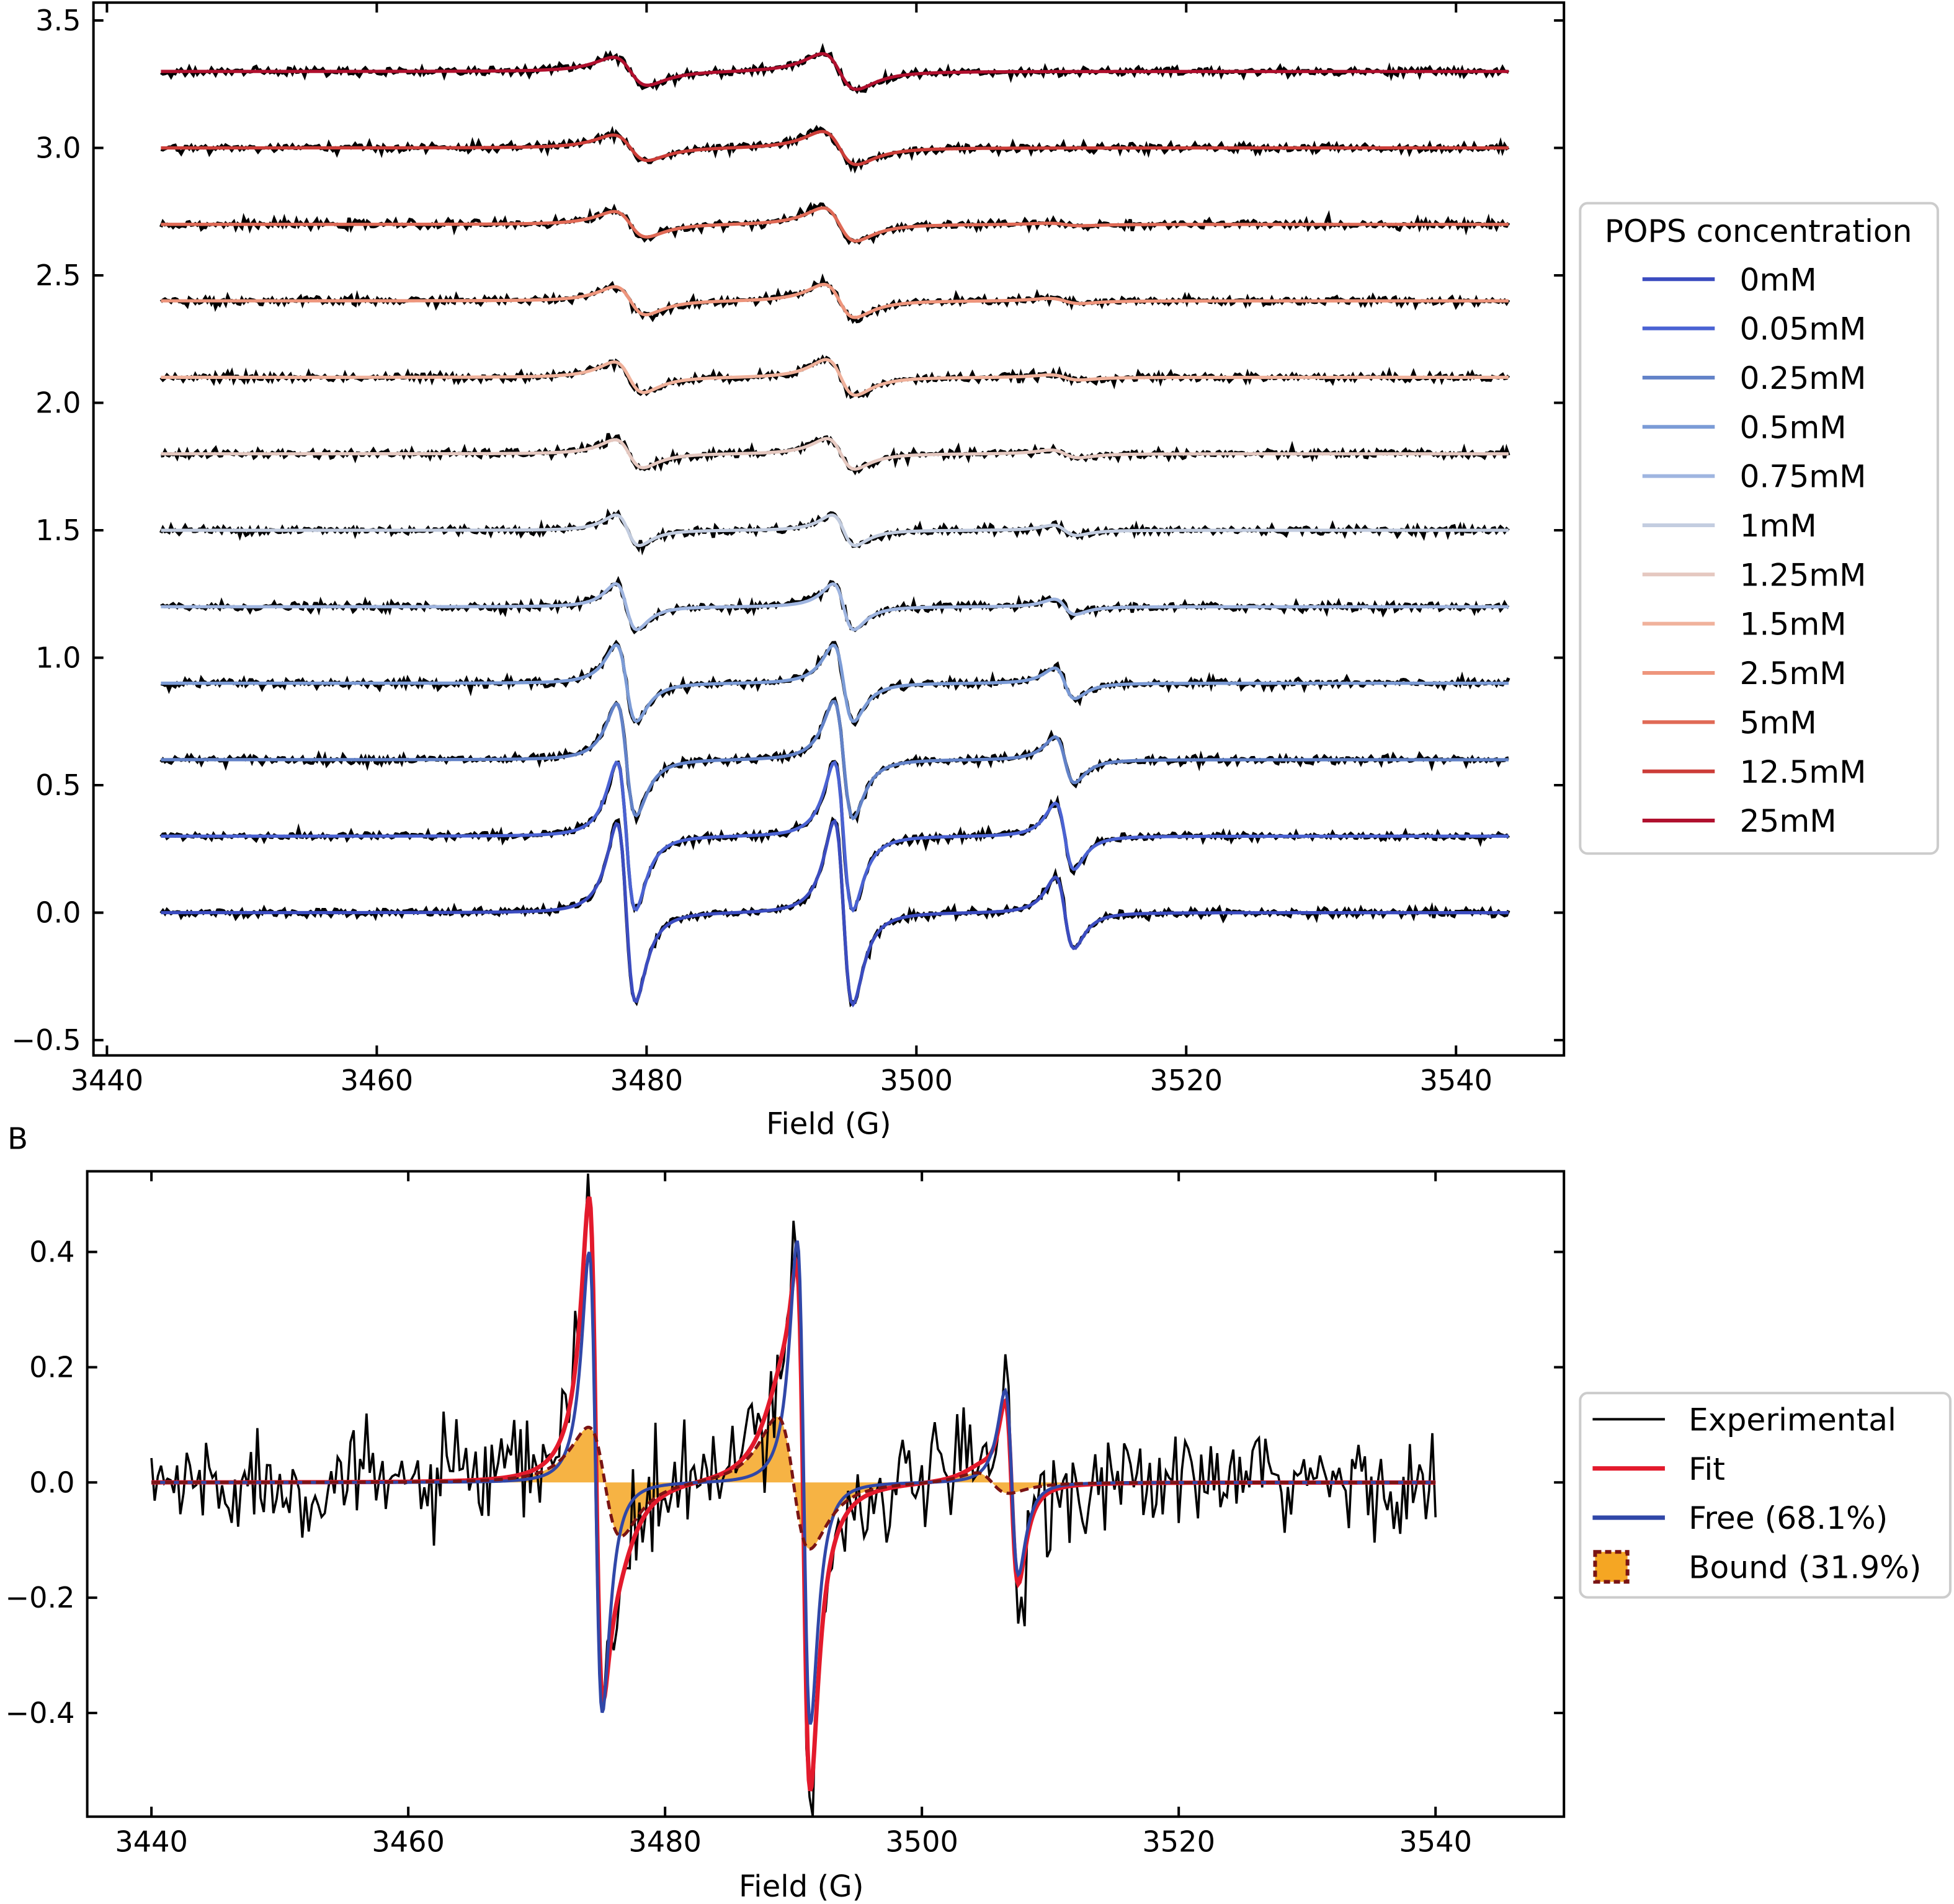  Describe the element at coordinates (1802, 477) in the screenshot. I see `legend-label: 0.75mM` at that location.